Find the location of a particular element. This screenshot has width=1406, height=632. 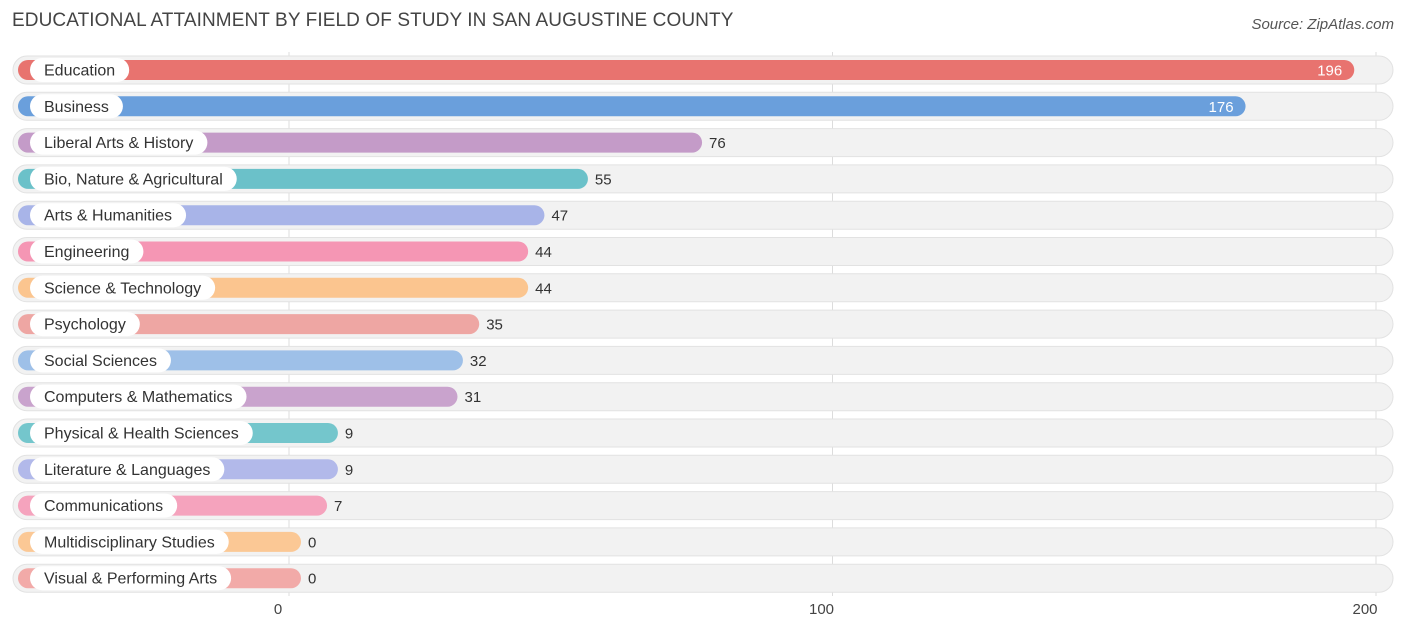

bar-row-visual-and-performing-arts: Visual & Performing Arts 0 is located at coordinates (703, 578).